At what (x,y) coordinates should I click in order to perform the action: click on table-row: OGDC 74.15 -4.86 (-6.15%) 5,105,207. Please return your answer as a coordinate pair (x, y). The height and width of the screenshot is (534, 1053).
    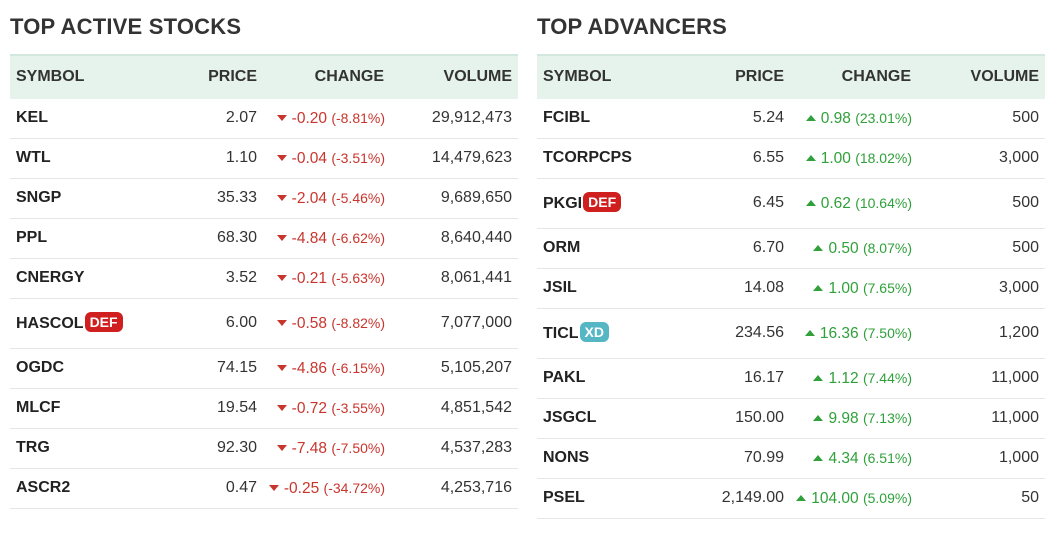
    Looking at the image, I should click on (264, 369).